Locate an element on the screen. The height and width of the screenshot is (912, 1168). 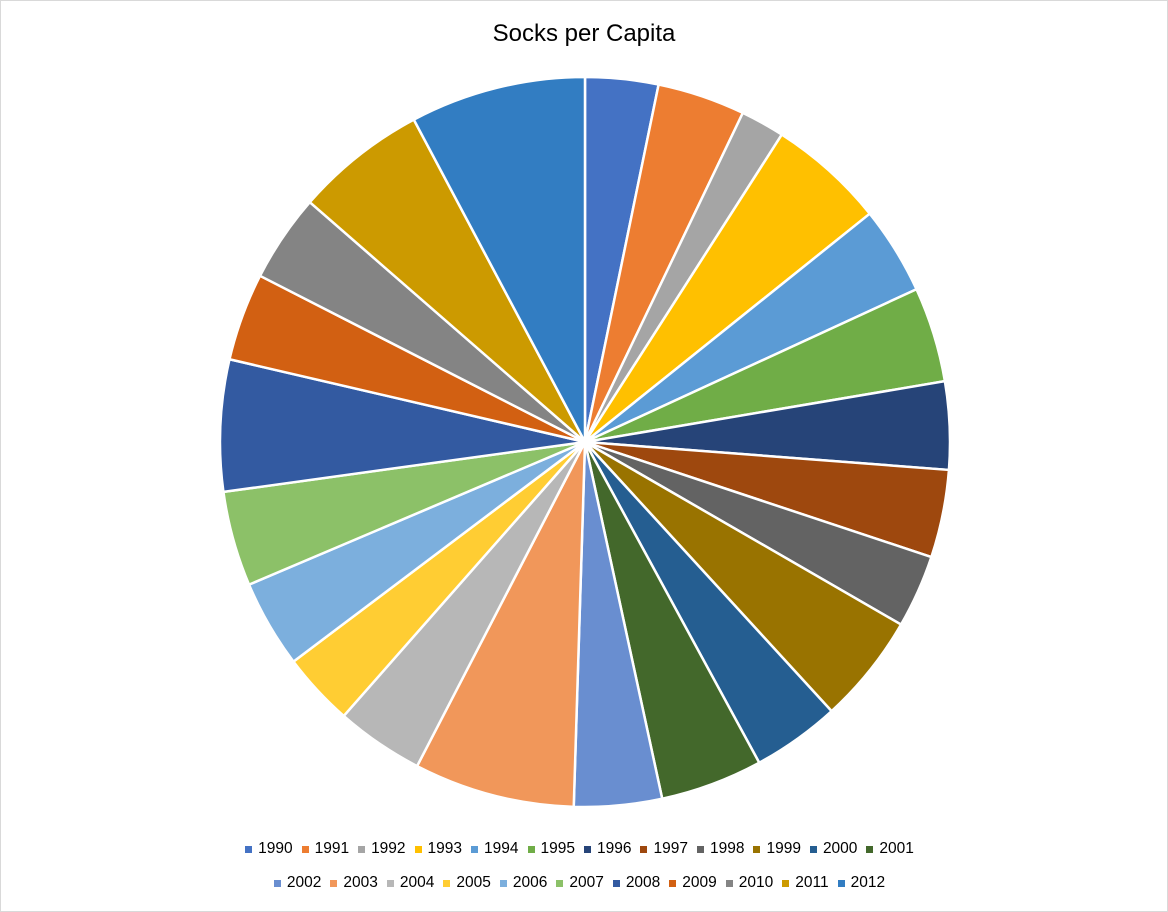
legend-label: 2004 is located at coordinates (417, 882).